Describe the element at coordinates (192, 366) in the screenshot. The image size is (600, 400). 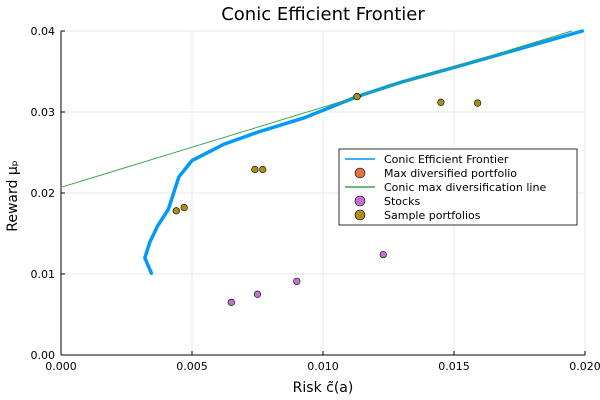
I see `x-tick-label: 0.005` at that location.